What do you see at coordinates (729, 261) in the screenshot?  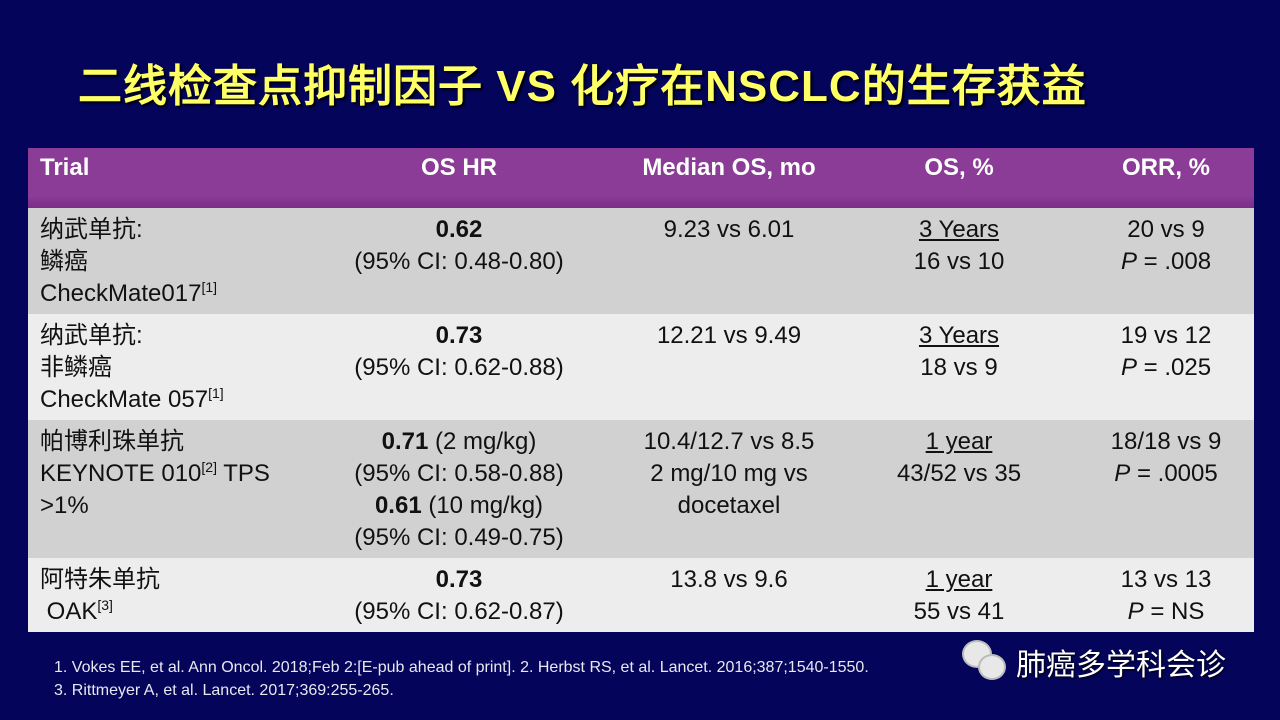 I see `median-cell: 9.23 vs 6.01` at bounding box center [729, 261].